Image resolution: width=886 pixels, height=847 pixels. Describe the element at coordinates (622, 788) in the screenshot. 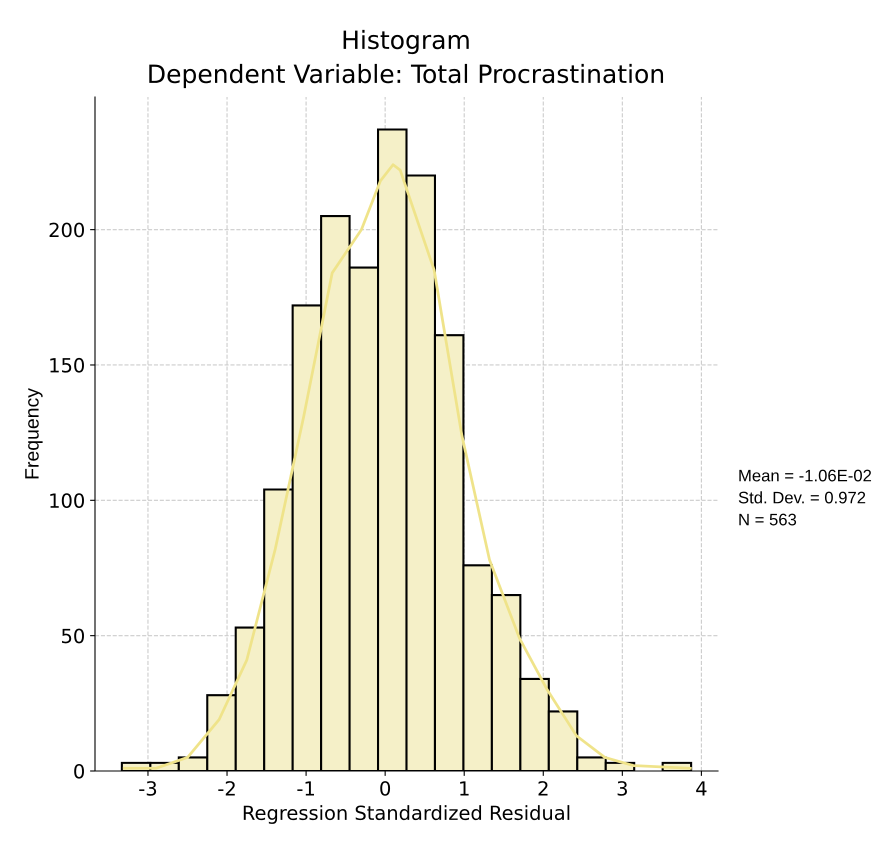

I see `x-tick-label: 3` at that location.